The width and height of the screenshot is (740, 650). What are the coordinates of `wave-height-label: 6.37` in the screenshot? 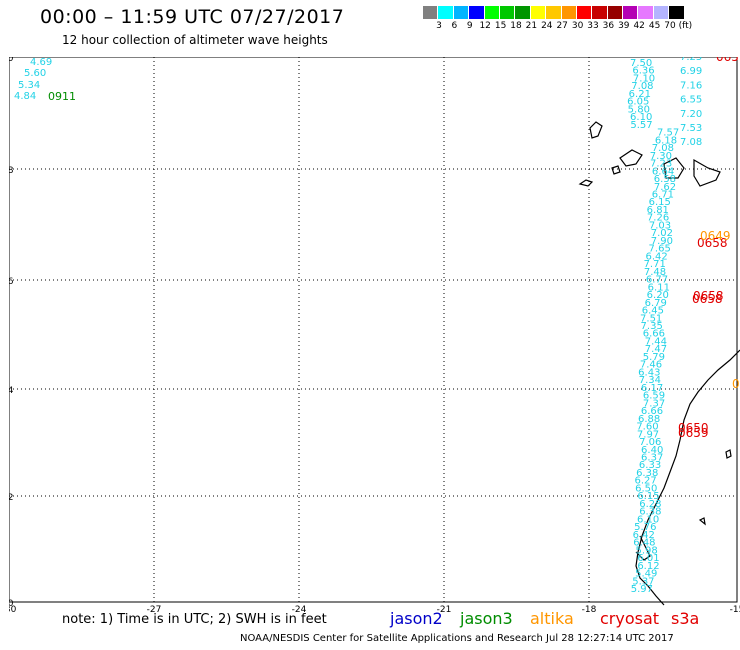 It's located at (652, 458).